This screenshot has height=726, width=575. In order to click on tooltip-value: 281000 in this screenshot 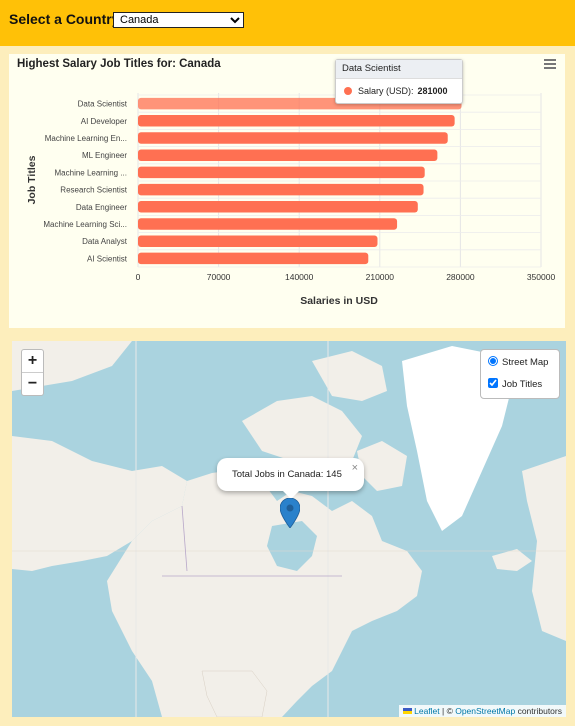, I will do `click(432, 91)`.